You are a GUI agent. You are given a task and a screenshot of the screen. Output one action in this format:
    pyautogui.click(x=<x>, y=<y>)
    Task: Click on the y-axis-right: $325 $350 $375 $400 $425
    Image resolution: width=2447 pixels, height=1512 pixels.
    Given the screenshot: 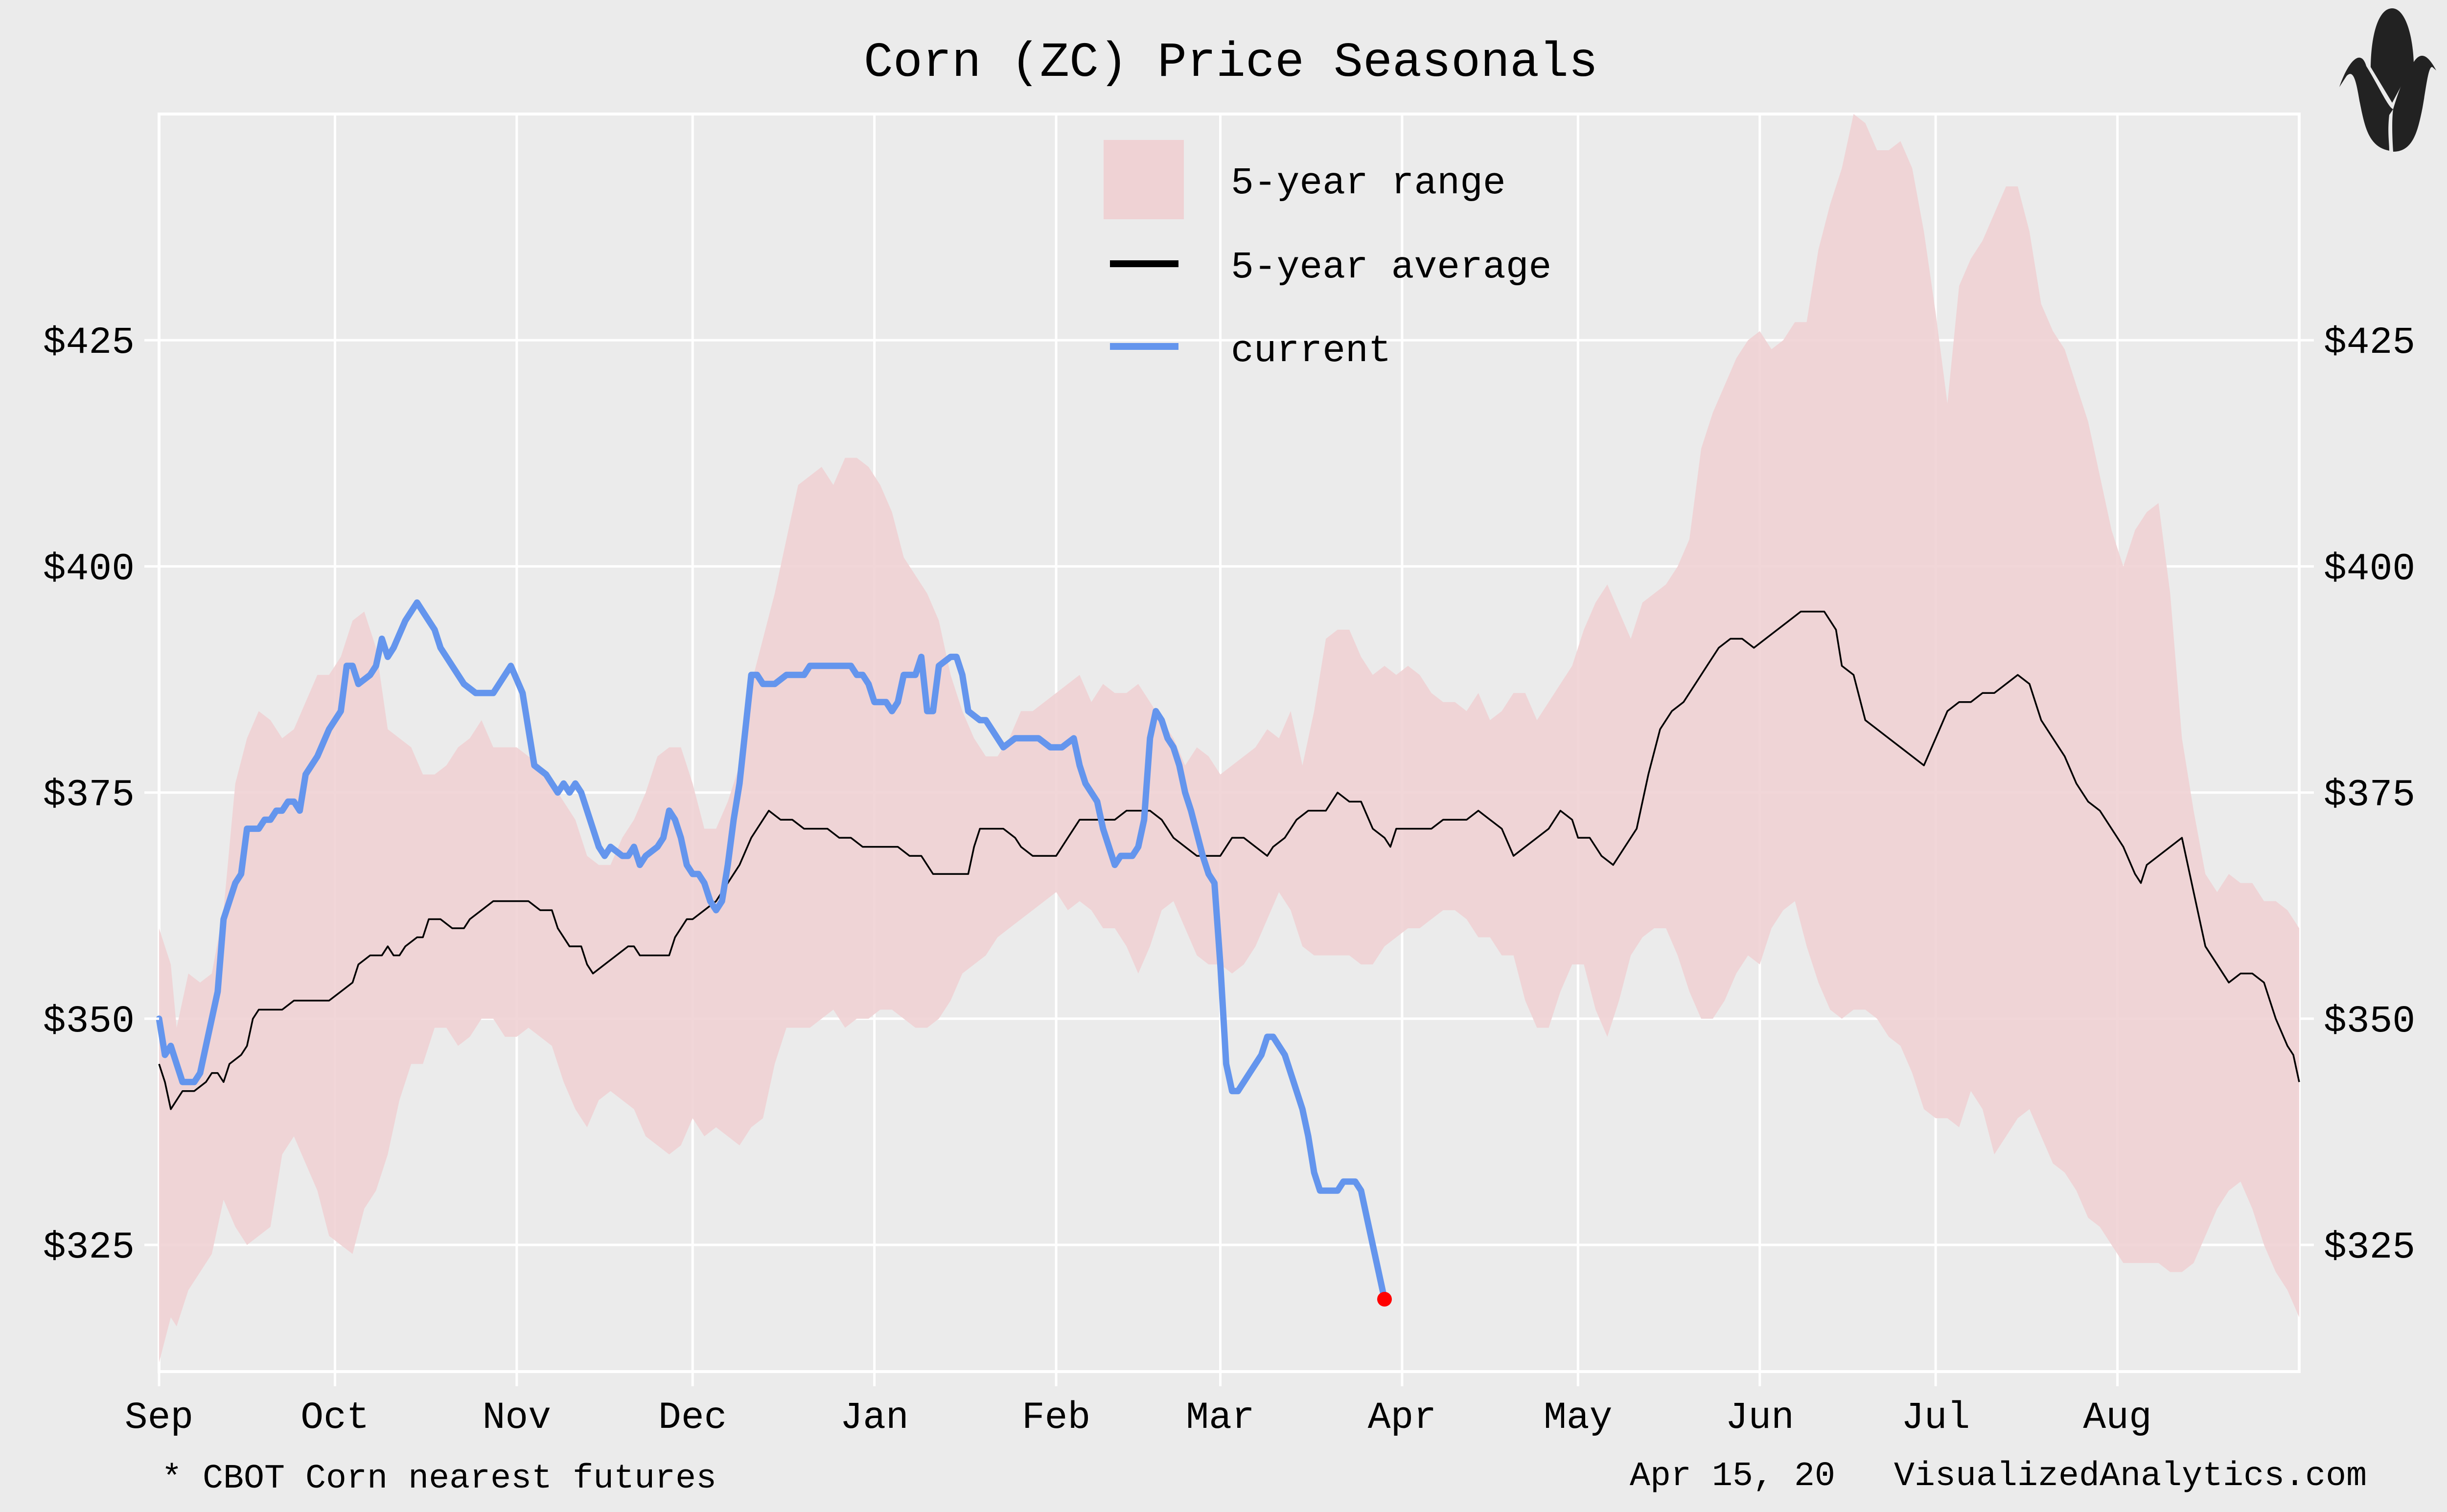 What is the action you would take?
    pyautogui.click(x=2357, y=795)
    